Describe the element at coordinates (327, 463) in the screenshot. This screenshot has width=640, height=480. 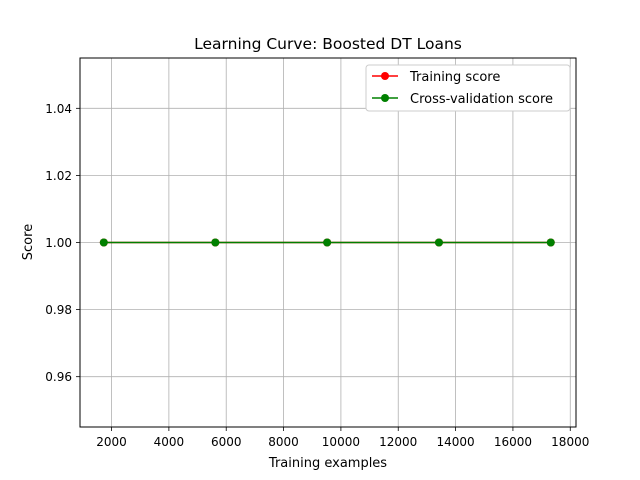
I see `x-axis-label: Training examples` at that location.